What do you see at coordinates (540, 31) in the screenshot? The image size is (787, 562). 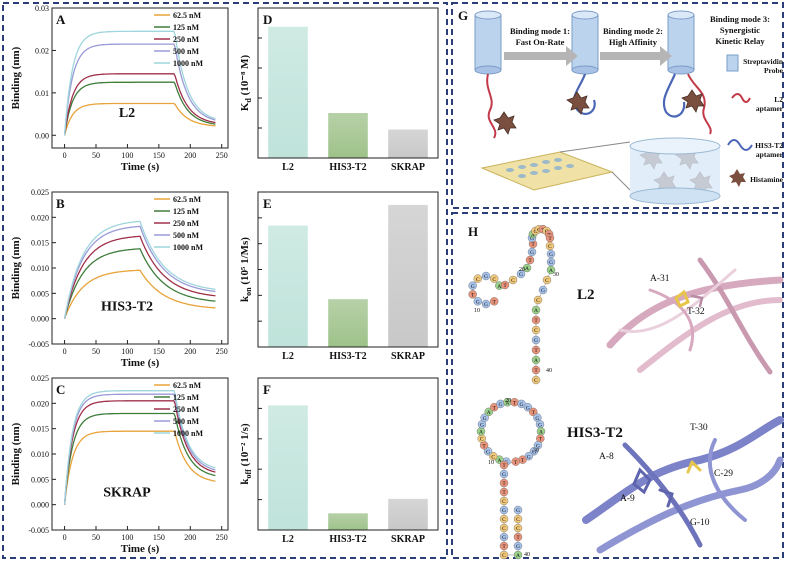 I see `mode1-title: Binding mode 1:` at bounding box center [540, 31].